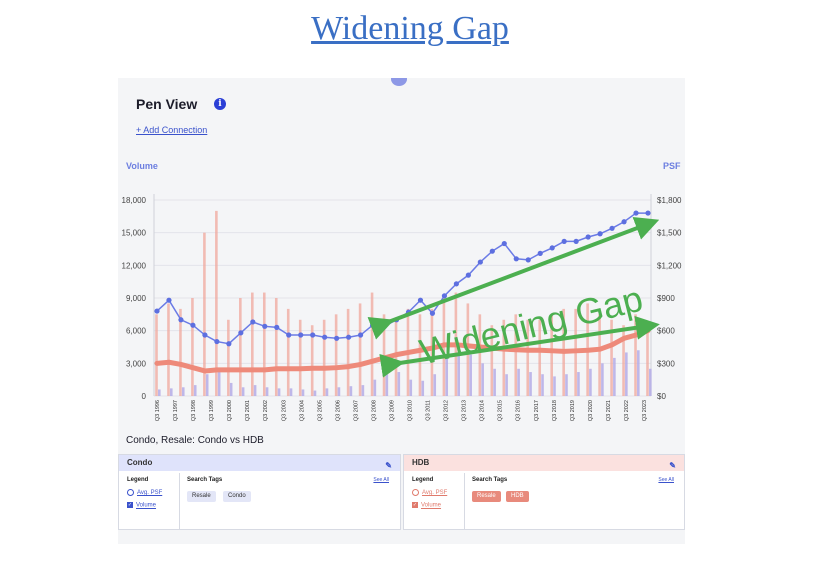 This screenshot has height=564, width=820. I want to click on info-icon: i, so click(220, 104).